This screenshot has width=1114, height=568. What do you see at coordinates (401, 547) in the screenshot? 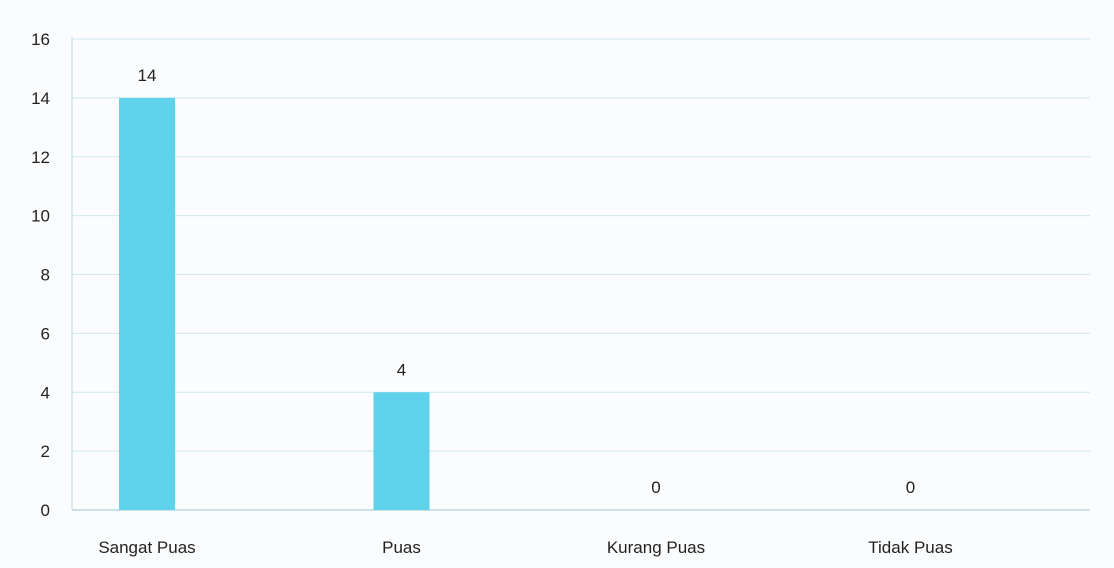
I see `category-label: Puas` at bounding box center [401, 547].